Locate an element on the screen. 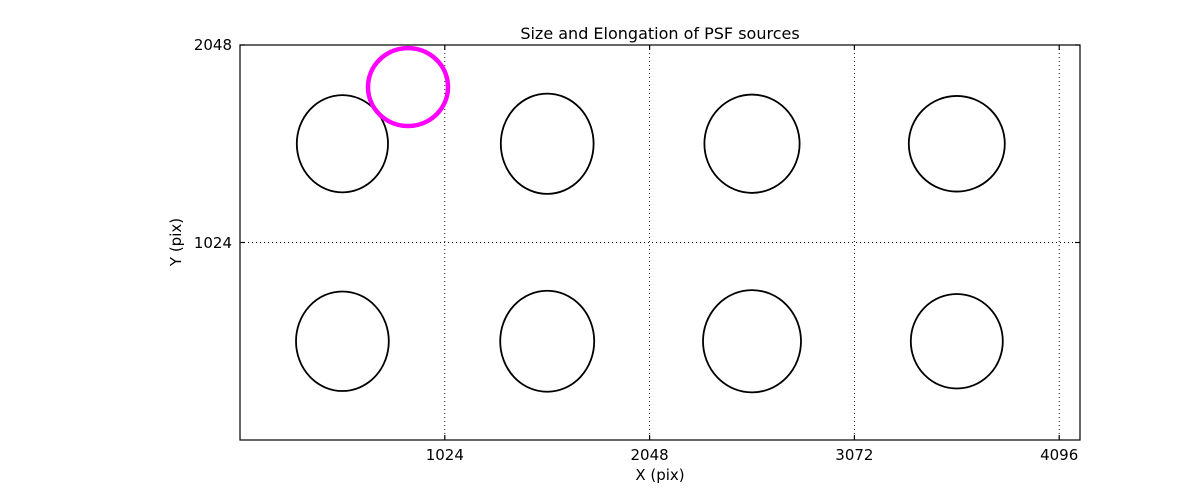 Image resolution: width=1200 pixels, height=490 pixels. x-tick-label: 1024 is located at coordinates (444, 455).